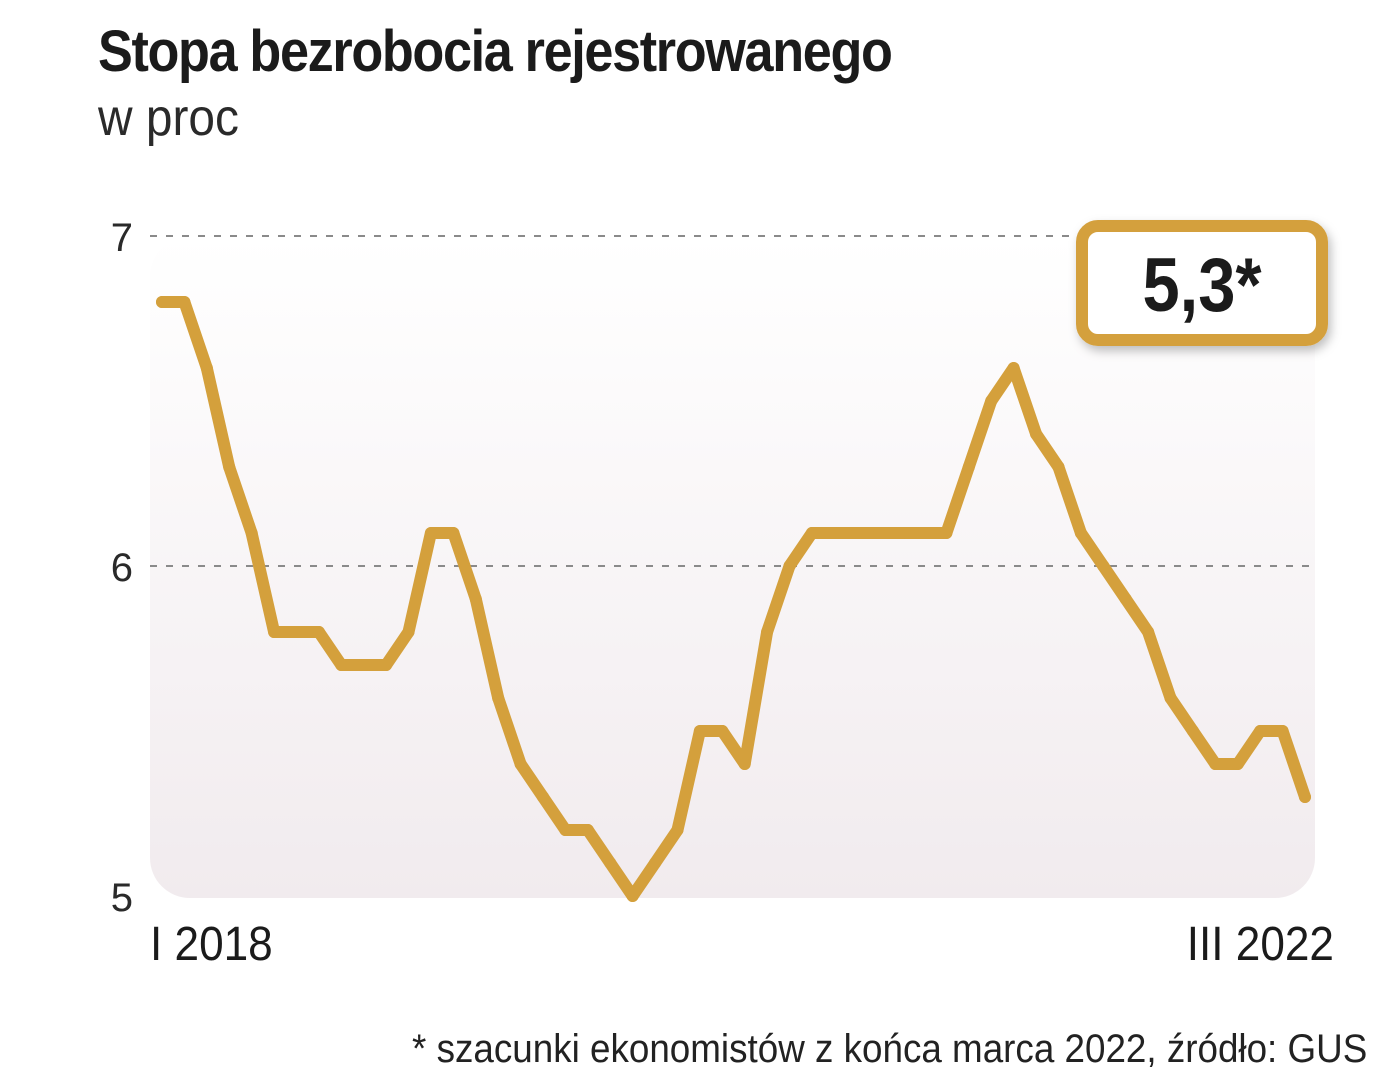 This screenshot has width=1391, height=1080. I want to click on chart-title: Stopa bezrobocia rejestrowanego, so click(495, 51).